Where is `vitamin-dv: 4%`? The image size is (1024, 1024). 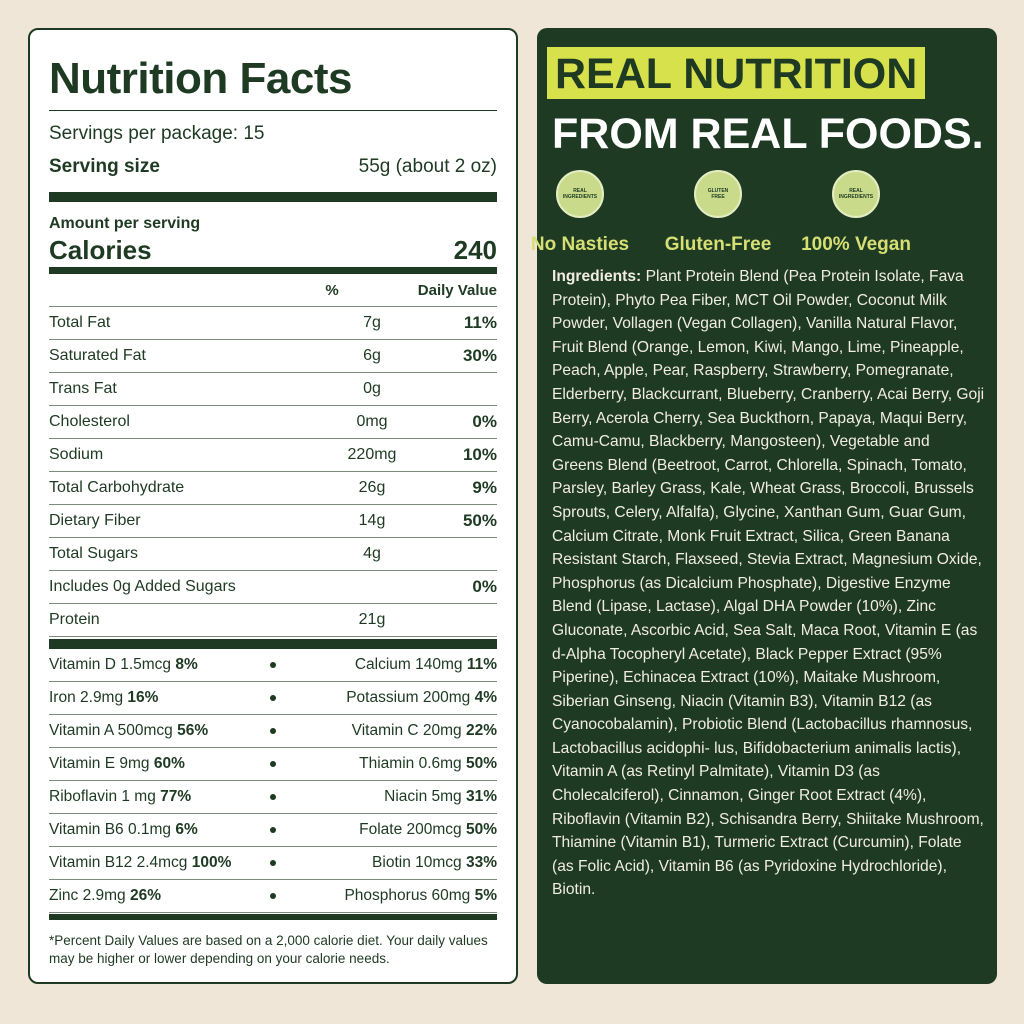 vitamin-dv: 4% is located at coordinates (485, 697).